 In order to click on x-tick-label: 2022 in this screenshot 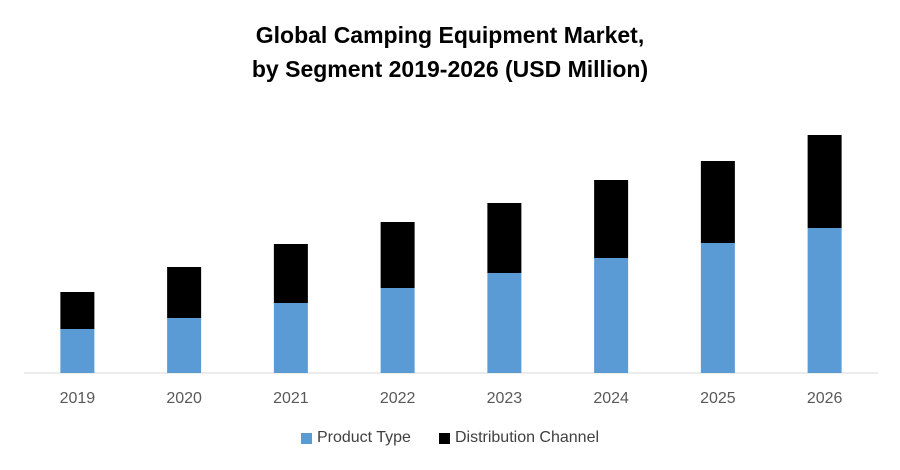, I will do `click(398, 398)`.